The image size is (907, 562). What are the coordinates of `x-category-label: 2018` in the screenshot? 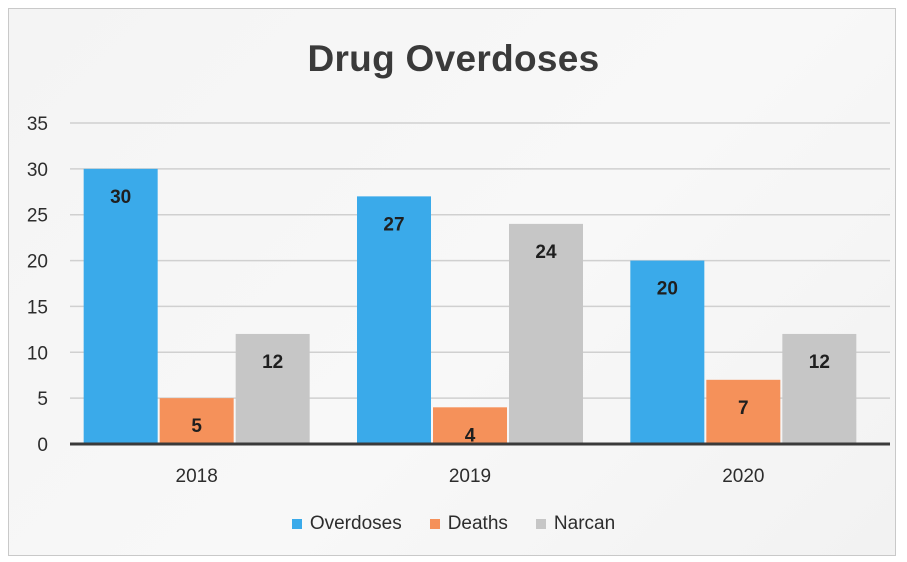 It's located at (197, 476).